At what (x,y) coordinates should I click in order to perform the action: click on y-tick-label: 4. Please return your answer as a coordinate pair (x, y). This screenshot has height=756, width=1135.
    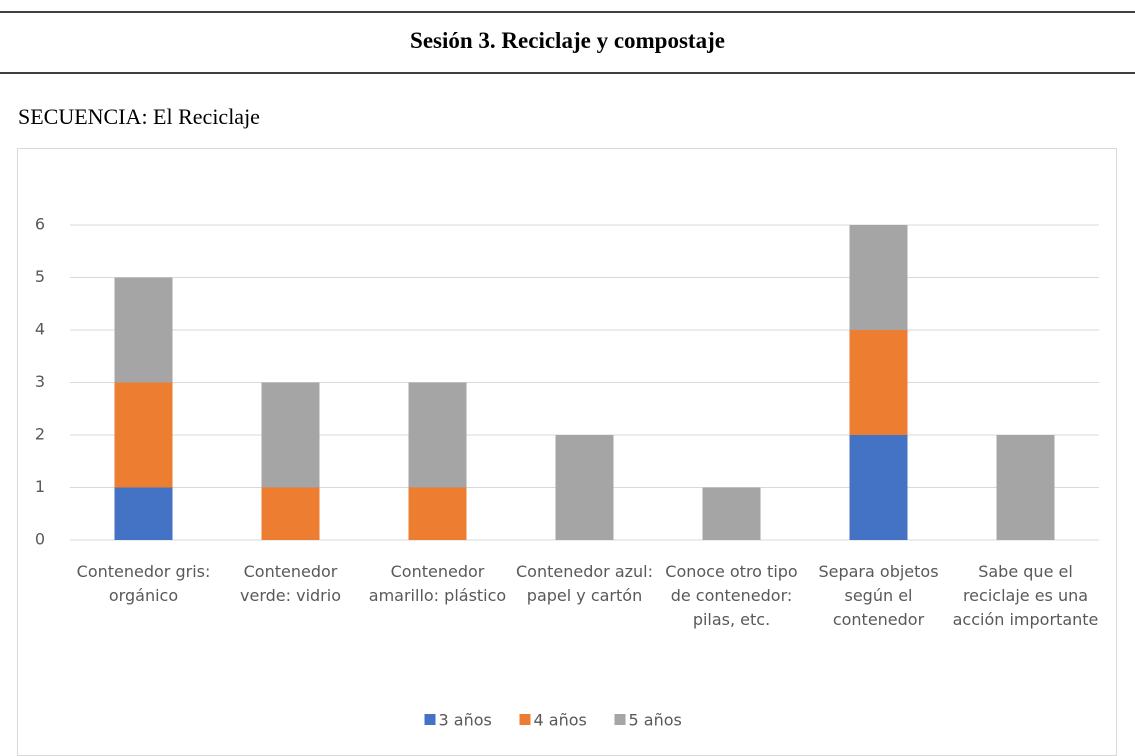
    Looking at the image, I should click on (40, 329).